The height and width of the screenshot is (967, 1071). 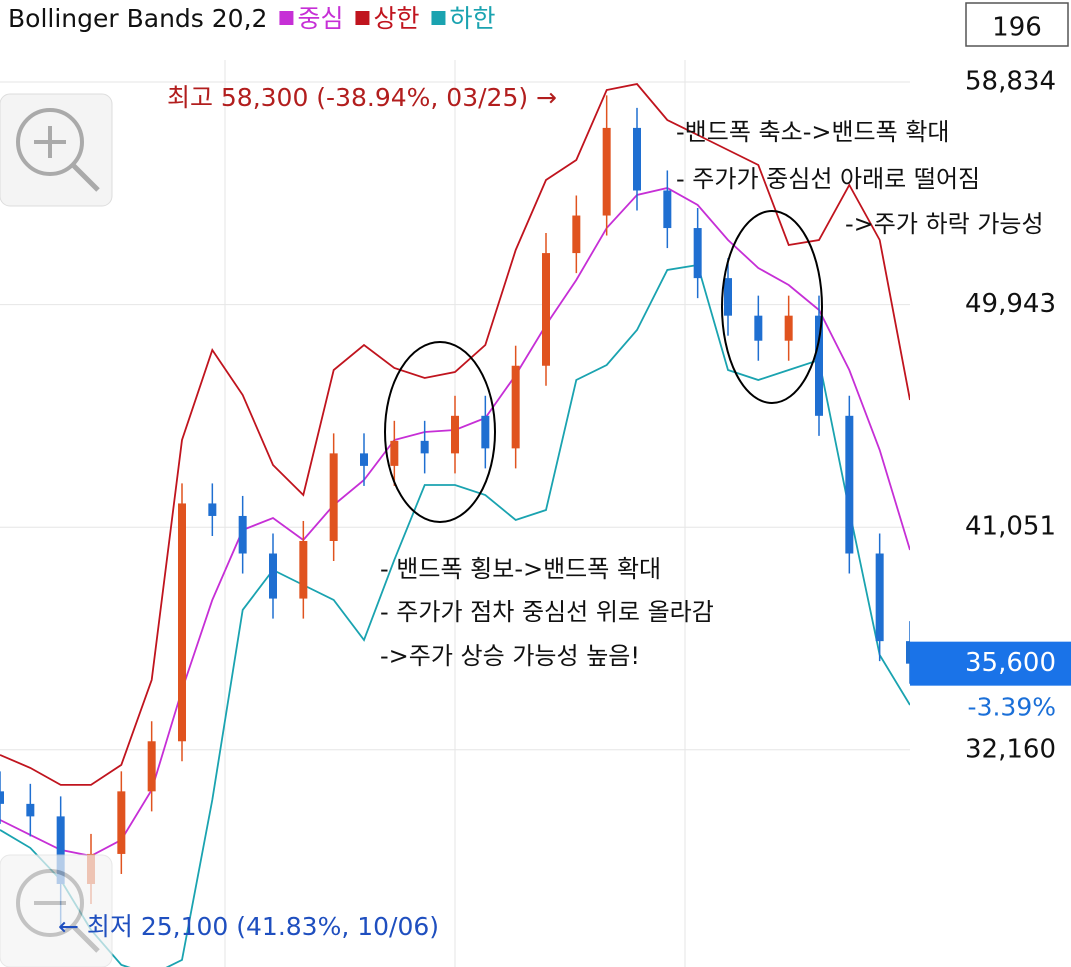 I want to click on note: - 주가가 중심선 아래로 떨어짐, so click(x=828, y=179).